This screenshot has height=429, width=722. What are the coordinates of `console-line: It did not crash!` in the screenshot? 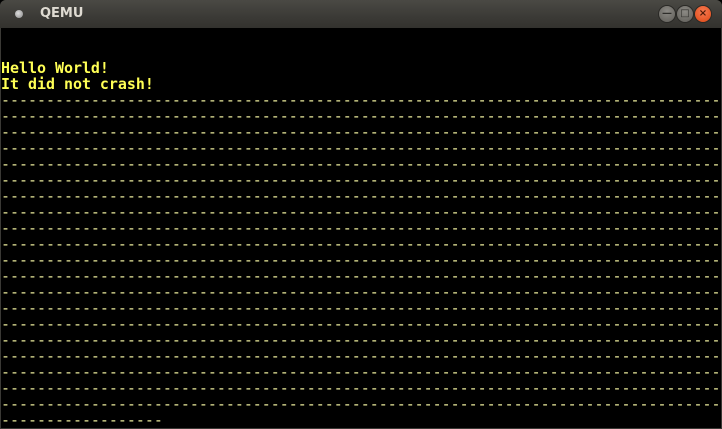 It's located at (77, 84).